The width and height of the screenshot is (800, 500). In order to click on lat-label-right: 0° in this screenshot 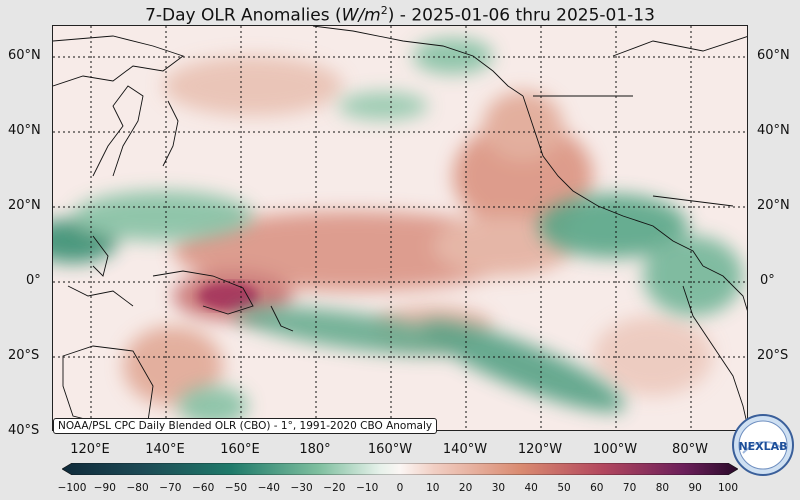, I will do `click(767, 280)`.